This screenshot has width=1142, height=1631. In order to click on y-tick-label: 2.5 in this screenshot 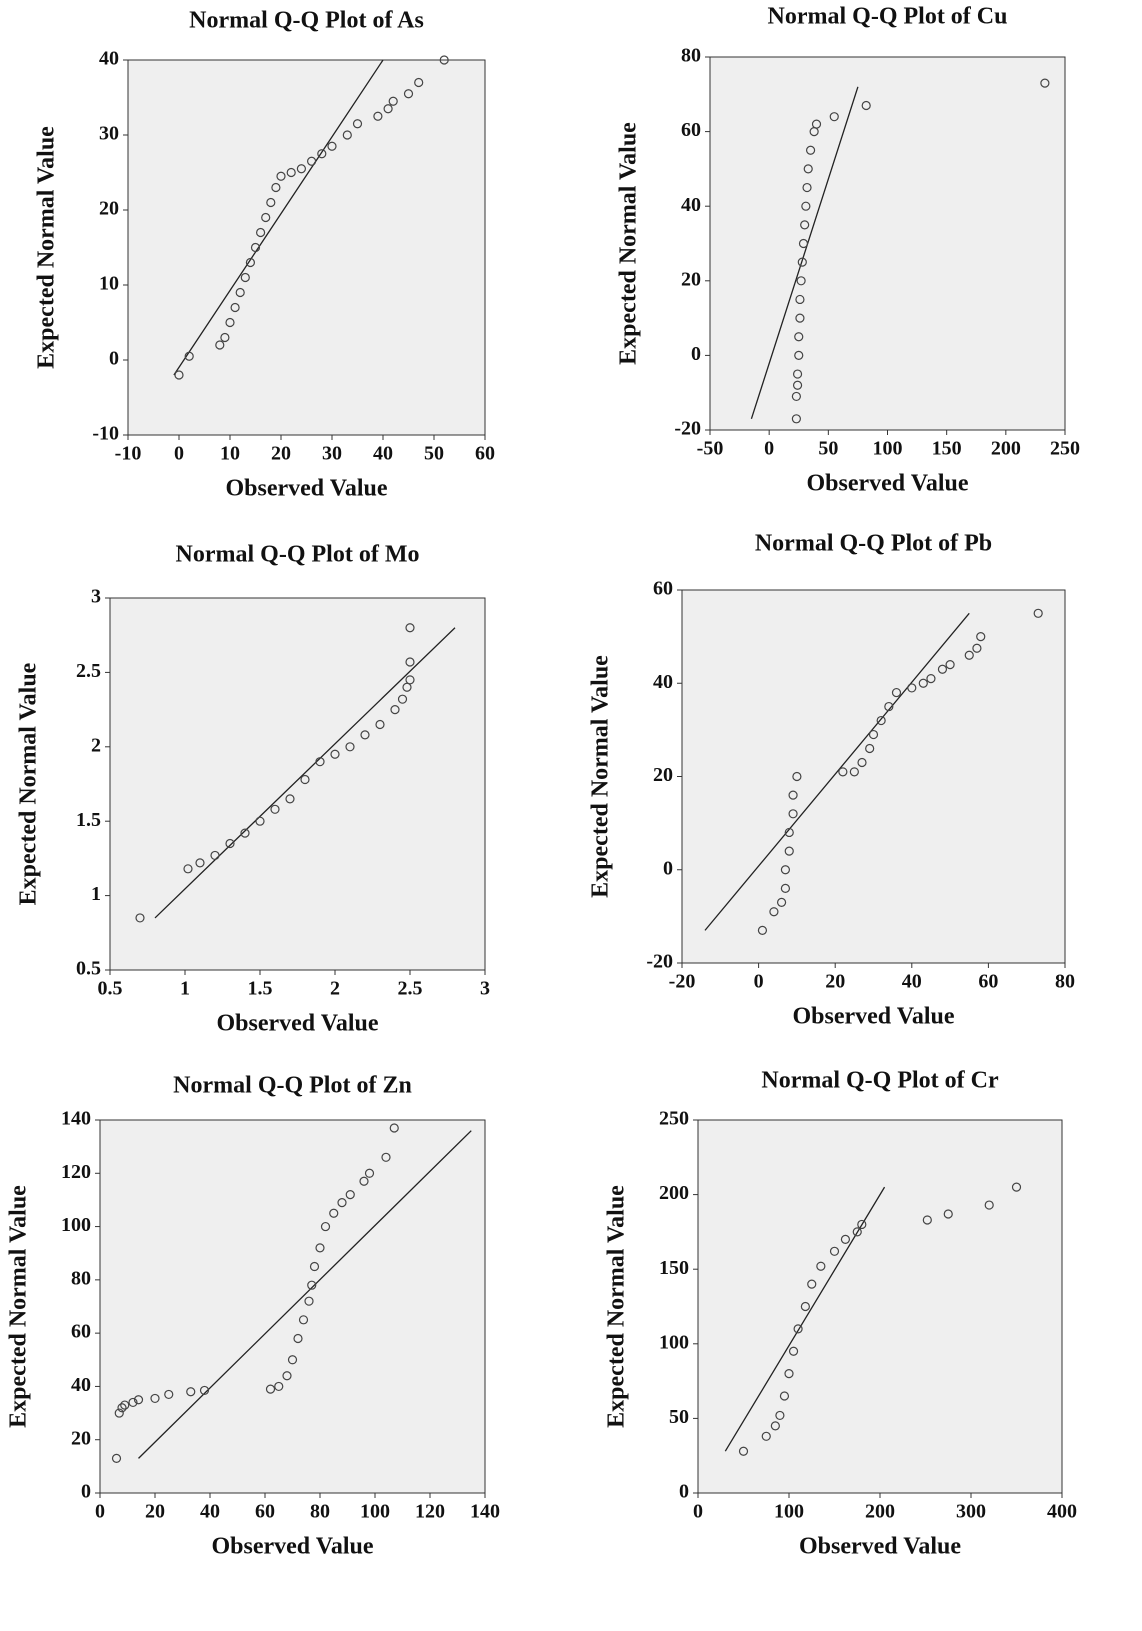, I will do `click(88, 671)`.